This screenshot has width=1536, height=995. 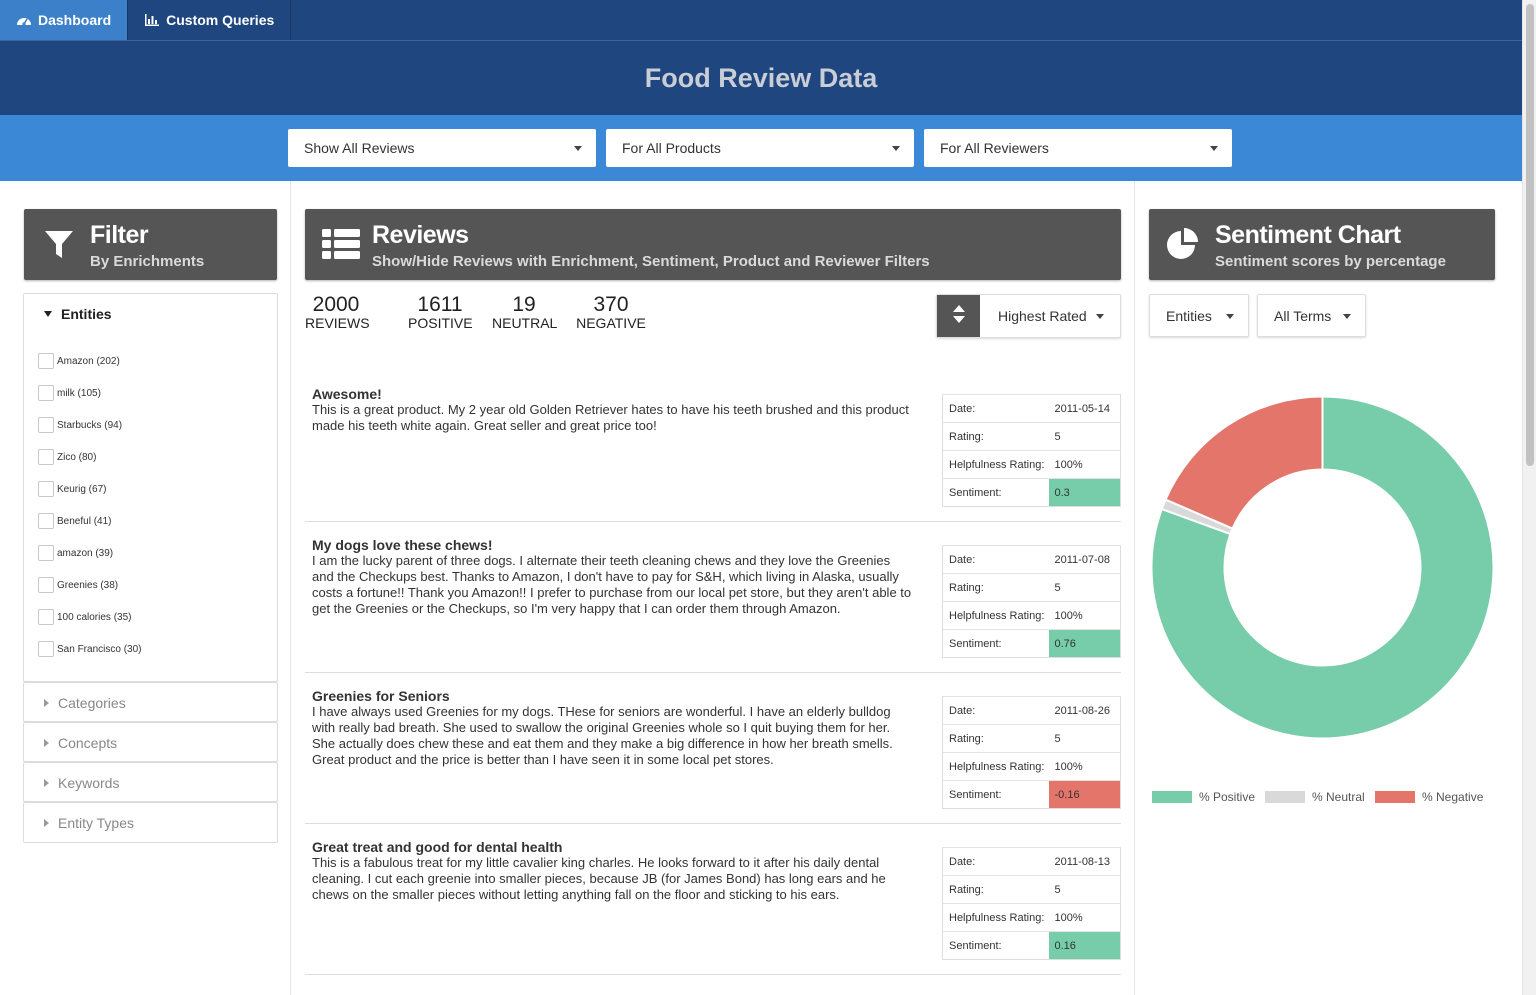 I want to click on entities-accordion-toggle: Entities, so click(x=150, y=314).